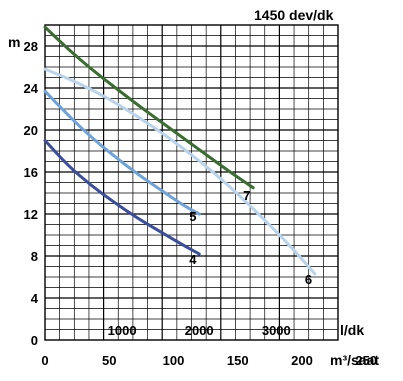 This screenshot has width=403, height=381. I want to click on x-tick-label-m3h: 150, so click(238, 360).